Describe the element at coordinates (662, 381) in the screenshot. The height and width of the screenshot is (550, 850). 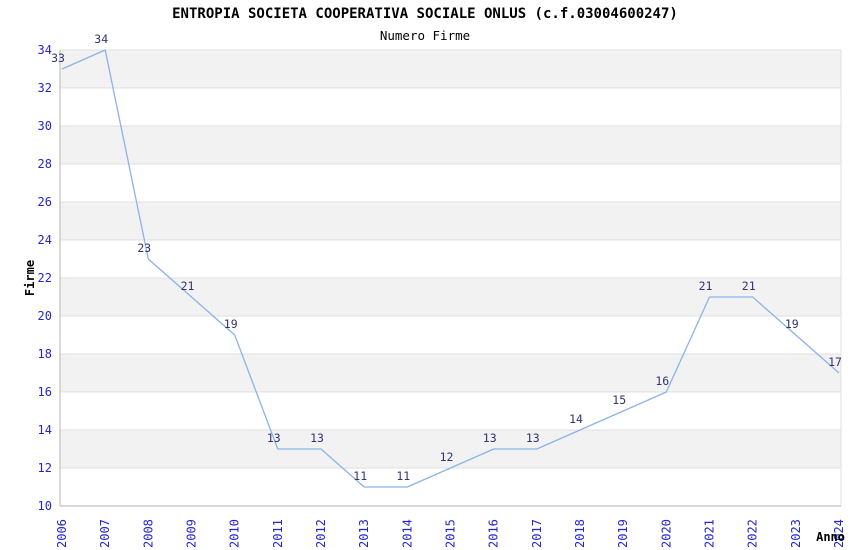
I see `point-label: 16` at that location.